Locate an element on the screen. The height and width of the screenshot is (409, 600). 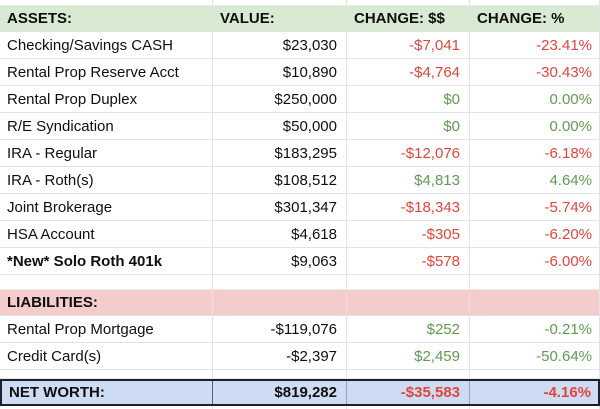
percent-cell: 4.64% is located at coordinates (535, 180).